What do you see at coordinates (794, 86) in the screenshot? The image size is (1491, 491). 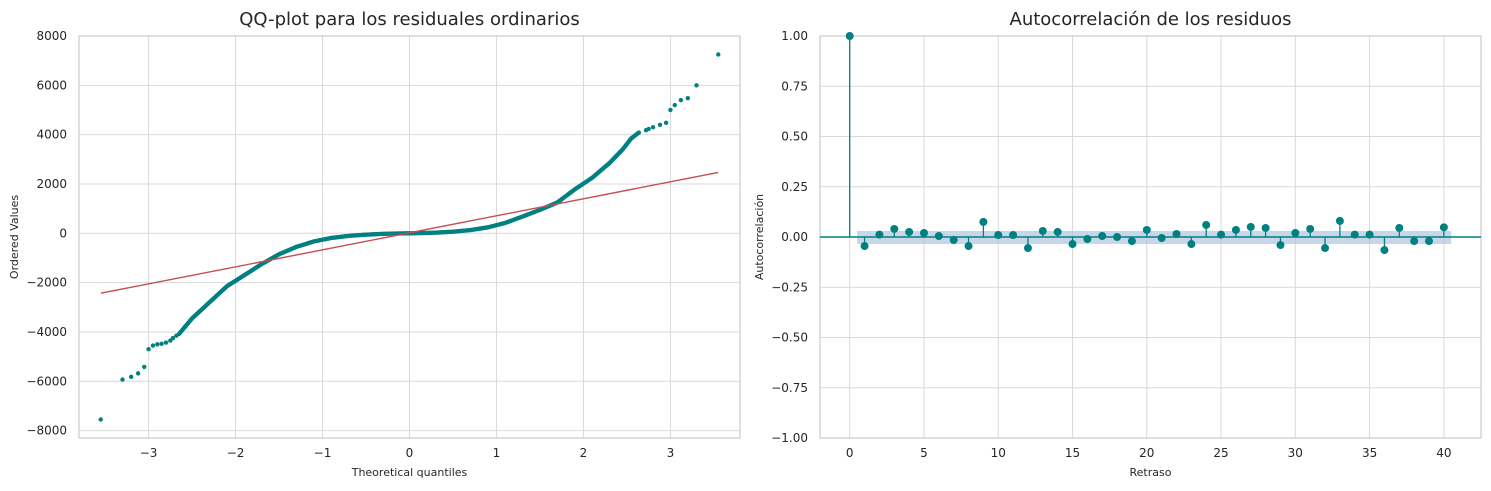 I see `acf-y-tick-label: 0.75` at bounding box center [794, 86].